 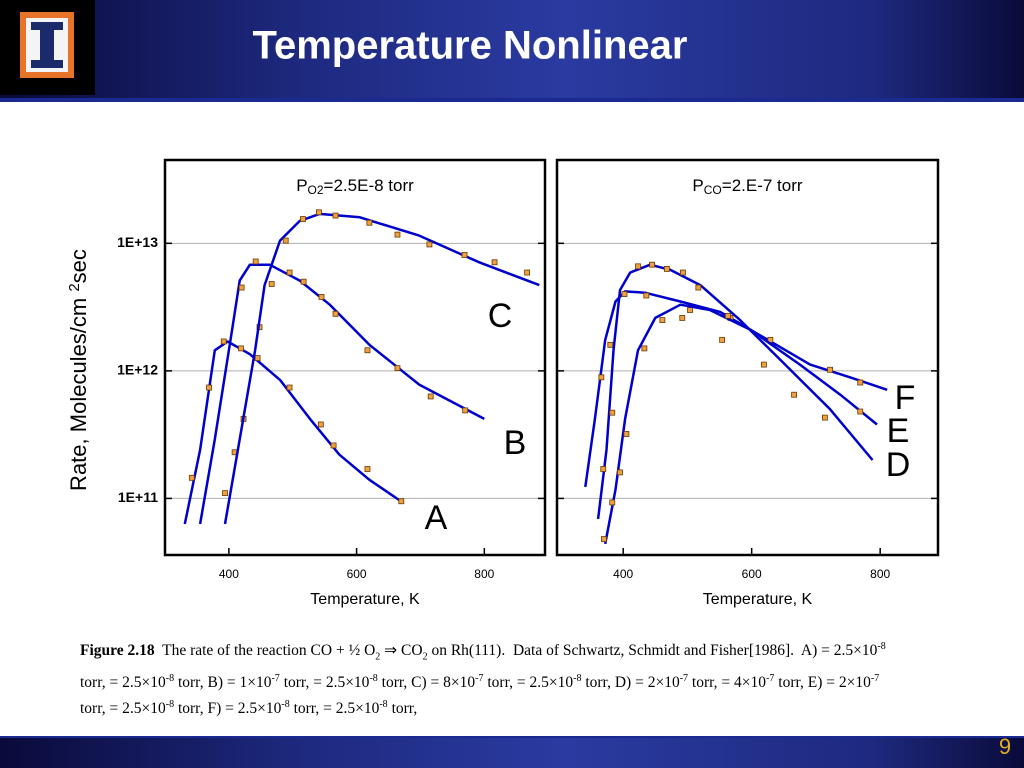 I want to click on series-label: D, so click(x=898, y=465).